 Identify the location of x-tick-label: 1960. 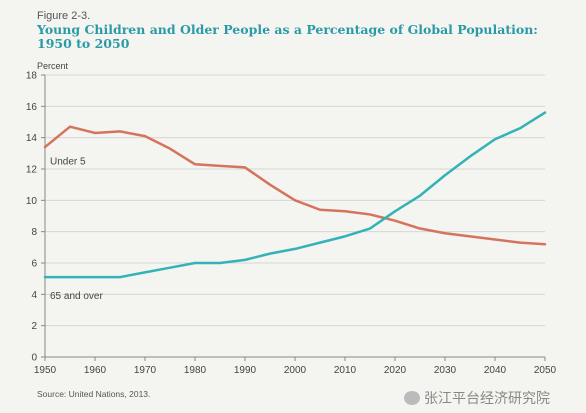
(95, 370).